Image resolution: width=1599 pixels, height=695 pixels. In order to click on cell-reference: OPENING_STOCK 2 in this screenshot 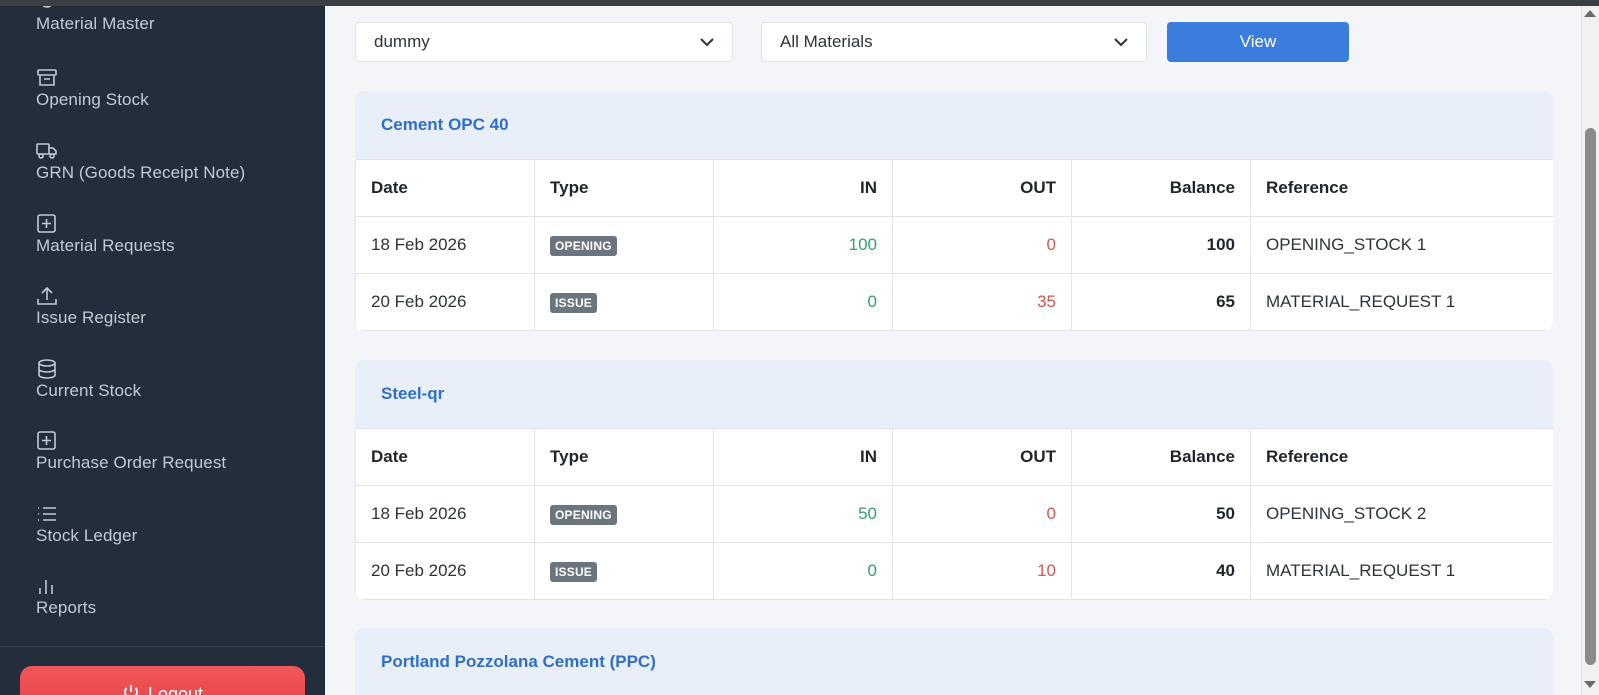, I will do `click(1401, 514)`.